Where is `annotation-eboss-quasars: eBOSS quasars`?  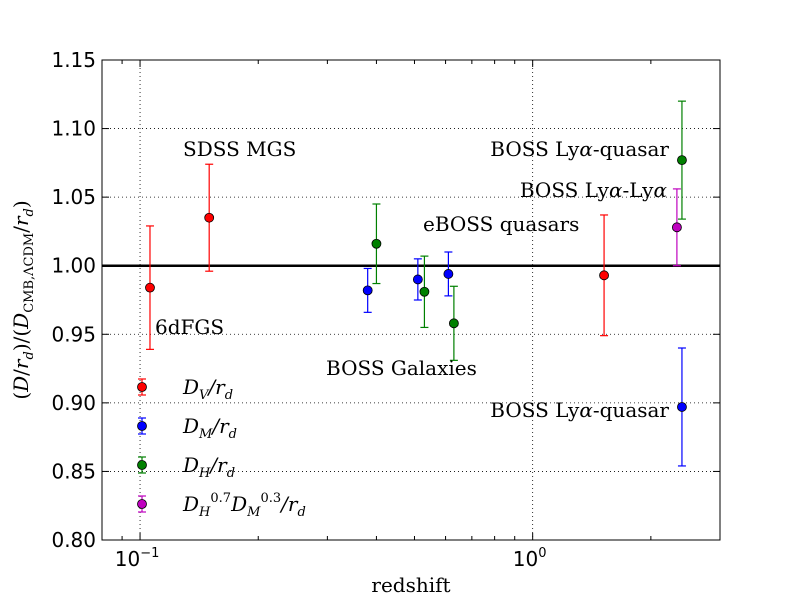 annotation-eboss-quasars: eBOSS quasars is located at coordinates (501, 224).